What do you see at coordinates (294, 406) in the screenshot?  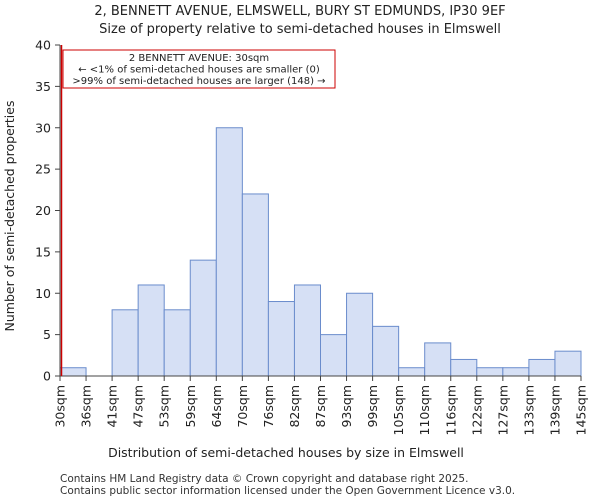 I see `x-tick-label-82sqm: 82sqm` at bounding box center [294, 406].